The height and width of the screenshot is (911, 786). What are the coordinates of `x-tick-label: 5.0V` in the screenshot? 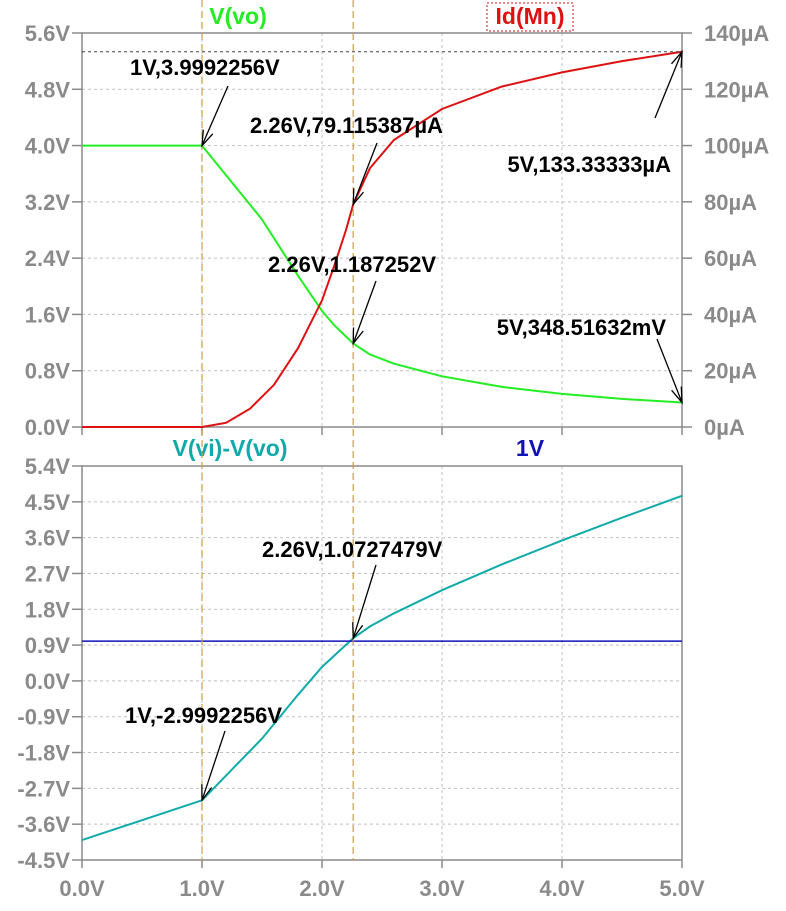 It's located at (682, 888).